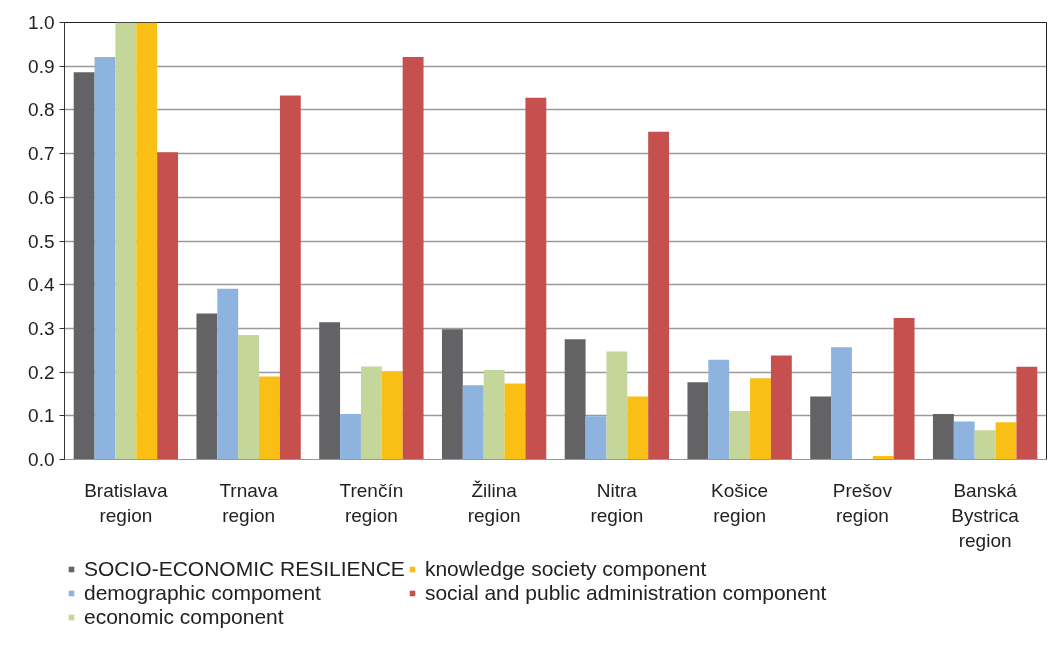 This screenshot has height=661, width=1063. I want to click on legend-label: economic component, so click(184, 617).